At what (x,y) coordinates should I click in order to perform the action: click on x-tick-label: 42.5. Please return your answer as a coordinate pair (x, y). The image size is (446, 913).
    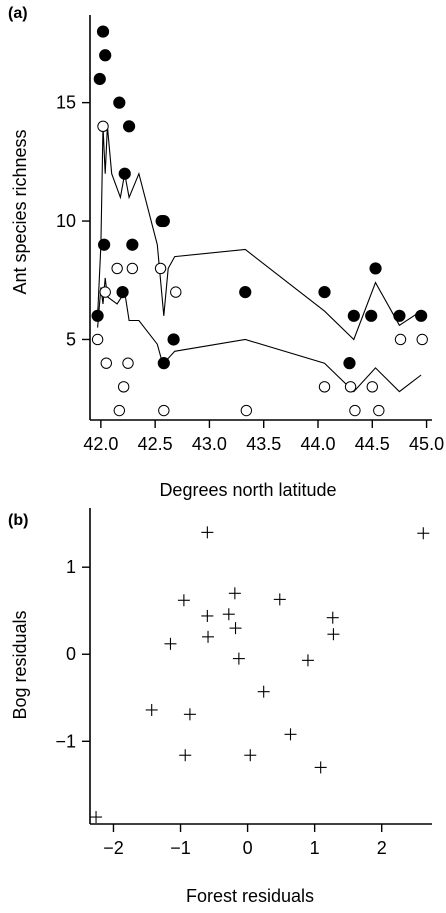
    Looking at the image, I should click on (155, 444).